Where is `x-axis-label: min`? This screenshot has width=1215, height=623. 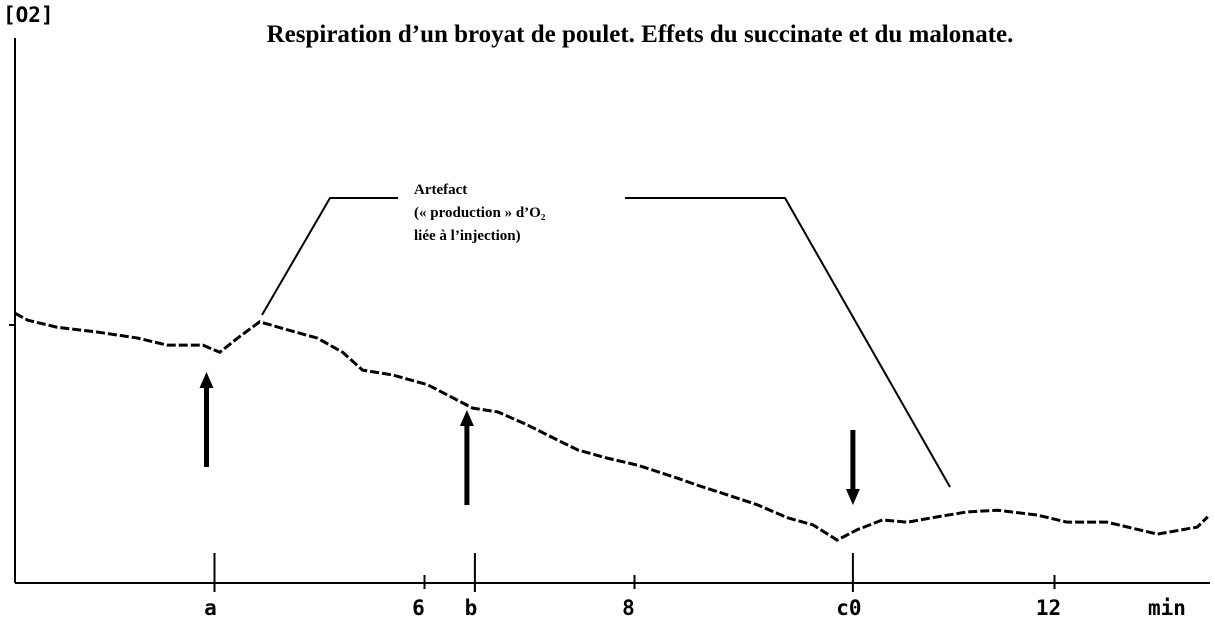 x-axis-label: min is located at coordinates (1167, 608).